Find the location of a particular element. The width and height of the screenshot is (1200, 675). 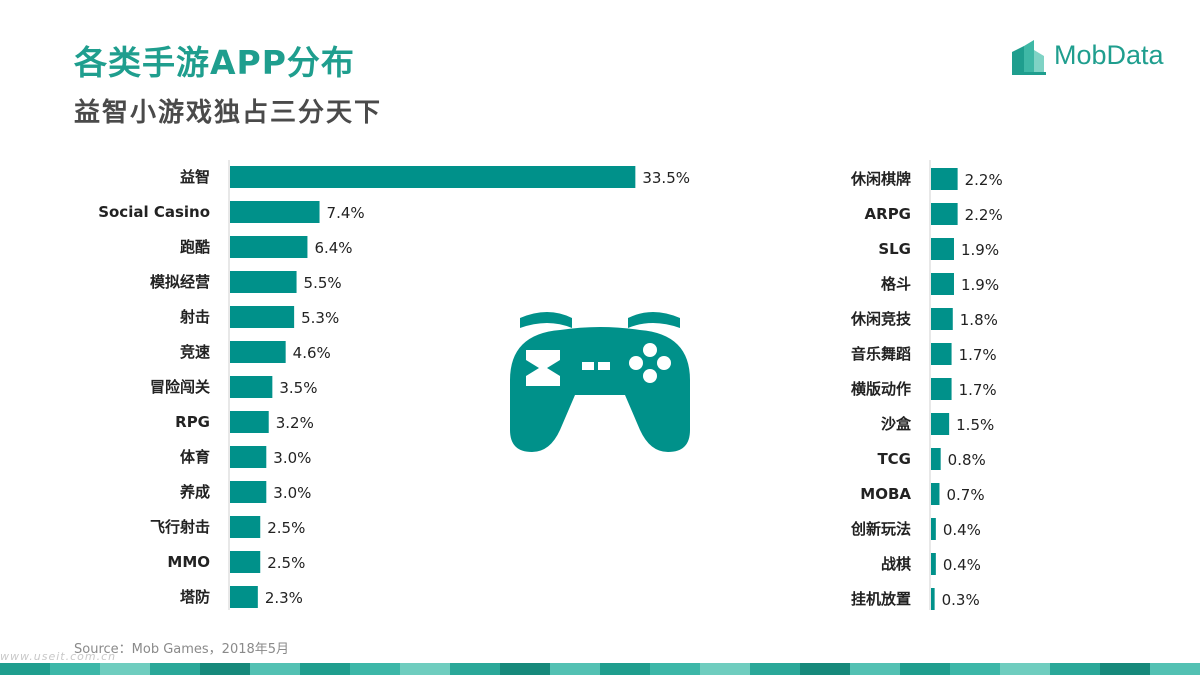

right-category-label: 休闲竞技 is located at coordinates (881, 319).